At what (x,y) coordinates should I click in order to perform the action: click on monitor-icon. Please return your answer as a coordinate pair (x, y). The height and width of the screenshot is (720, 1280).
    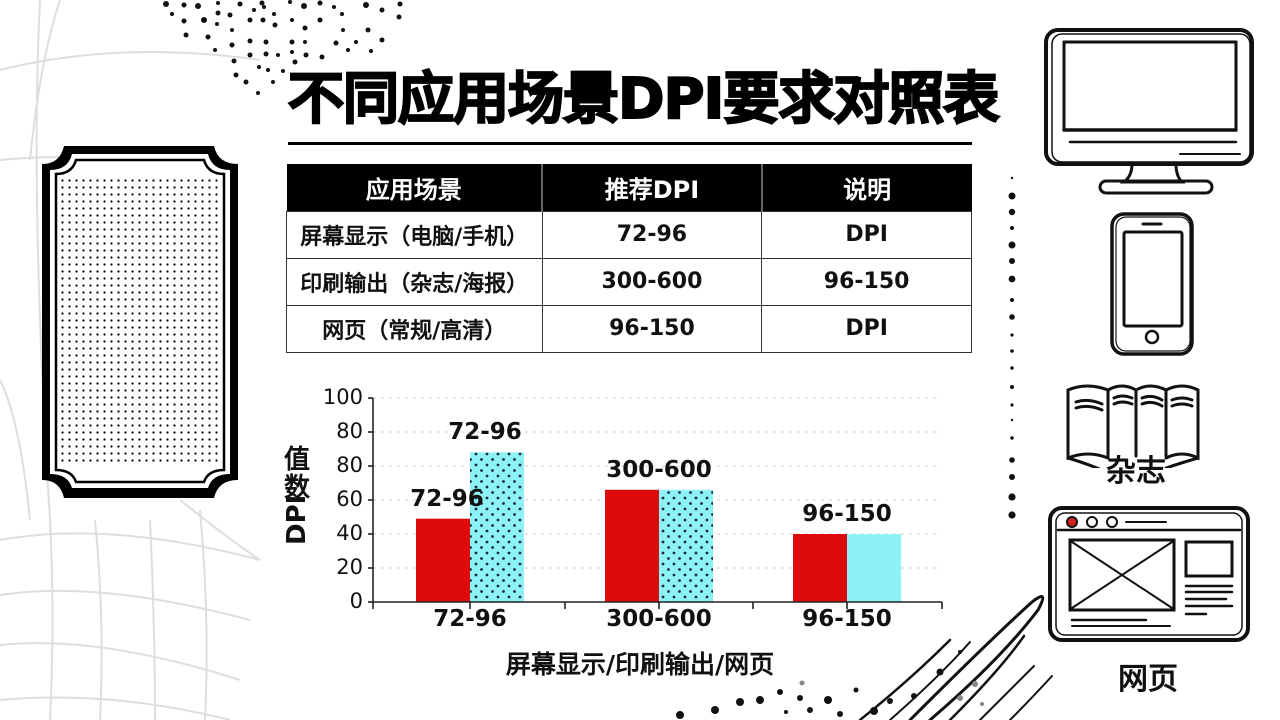
    Looking at the image, I should click on (1149, 111).